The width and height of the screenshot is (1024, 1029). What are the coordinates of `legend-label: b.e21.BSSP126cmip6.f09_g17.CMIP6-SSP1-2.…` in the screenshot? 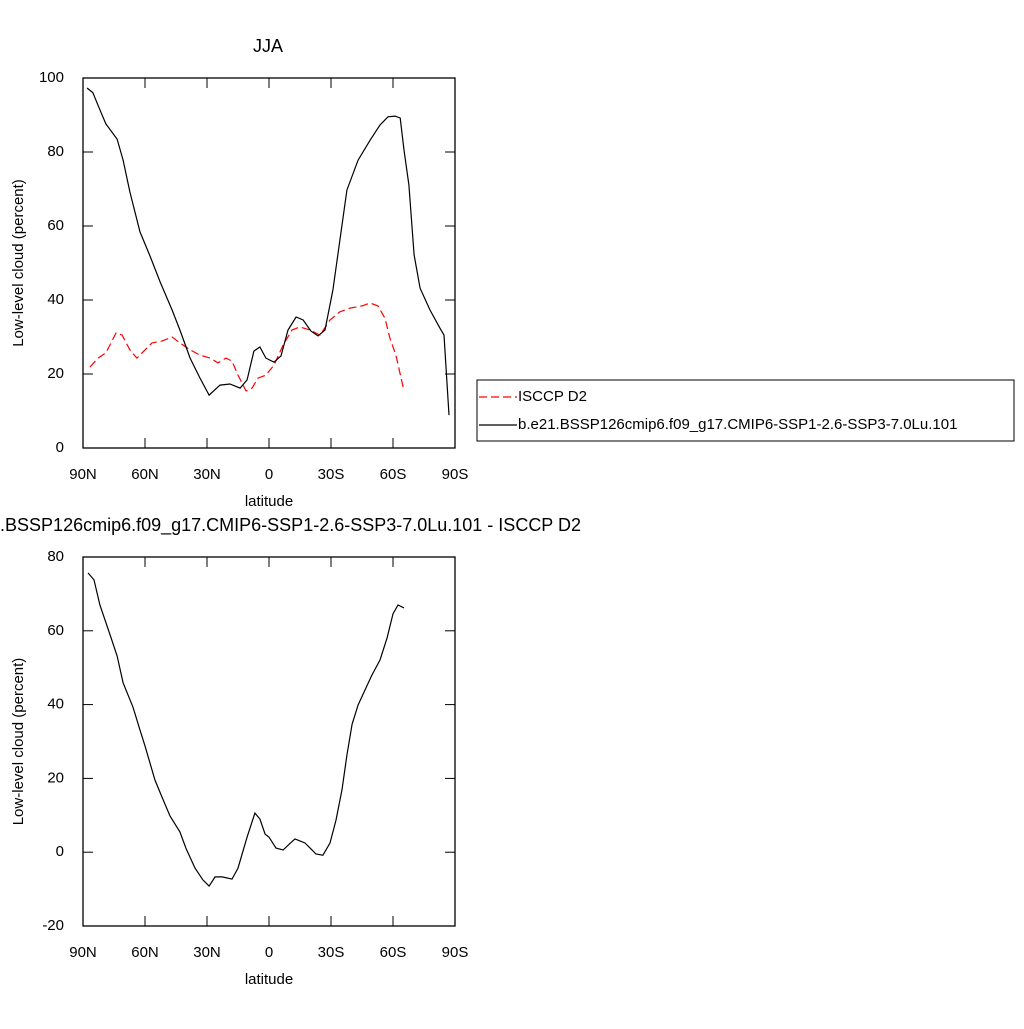 It's located at (737, 424).